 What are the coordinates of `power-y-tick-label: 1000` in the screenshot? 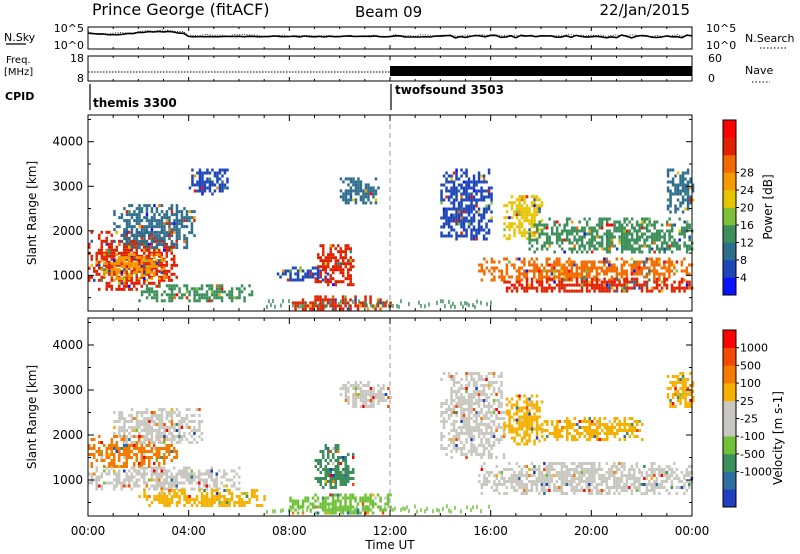 It's located at (67, 275).